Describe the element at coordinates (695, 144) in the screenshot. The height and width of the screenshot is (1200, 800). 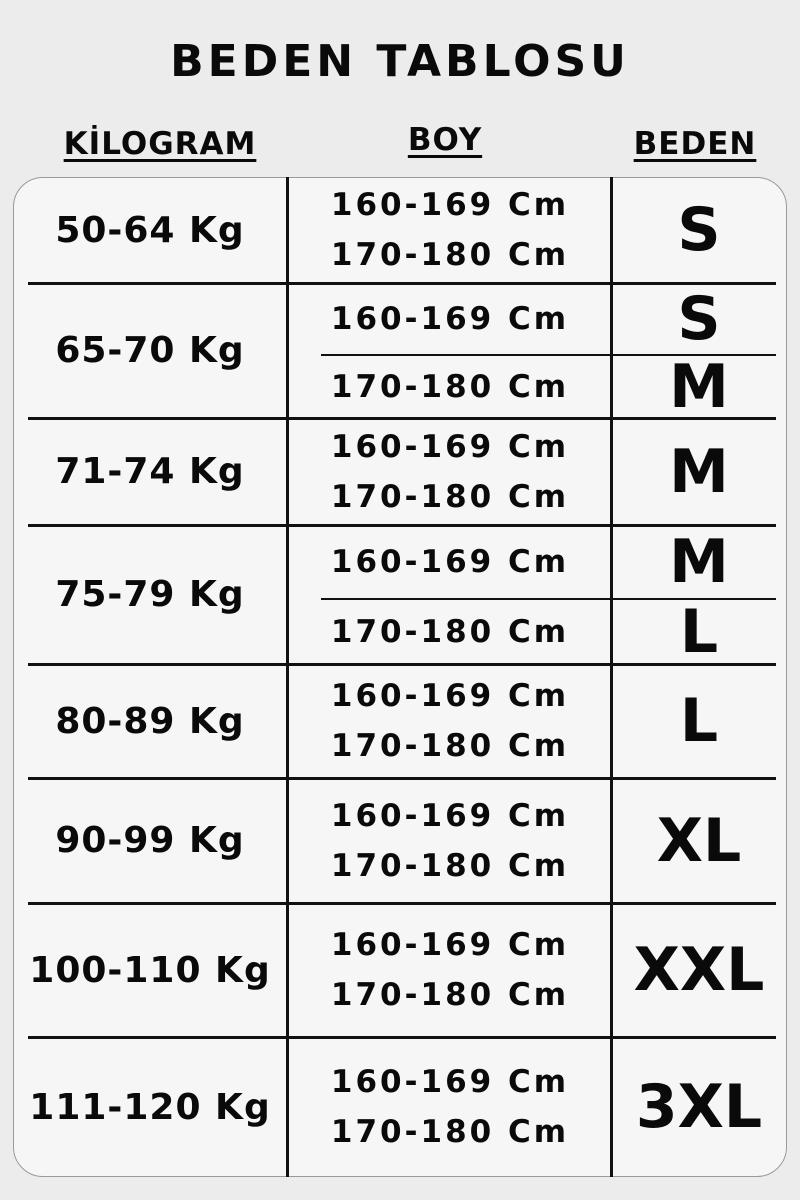
I see `column-header-size: BEDEN` at that location.